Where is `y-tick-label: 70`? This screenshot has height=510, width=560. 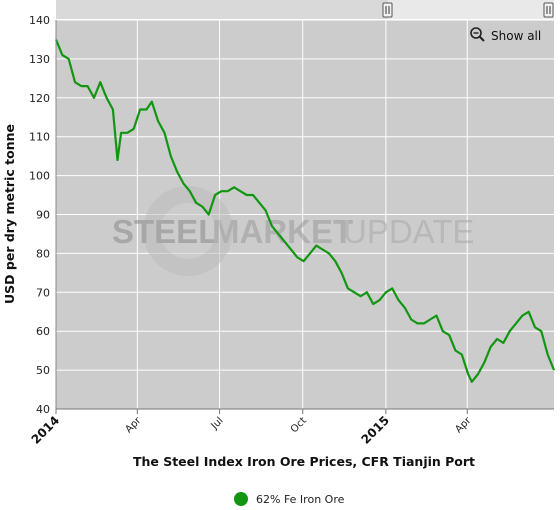
y-tick-label: 70 is located at coordinates (43, 292).